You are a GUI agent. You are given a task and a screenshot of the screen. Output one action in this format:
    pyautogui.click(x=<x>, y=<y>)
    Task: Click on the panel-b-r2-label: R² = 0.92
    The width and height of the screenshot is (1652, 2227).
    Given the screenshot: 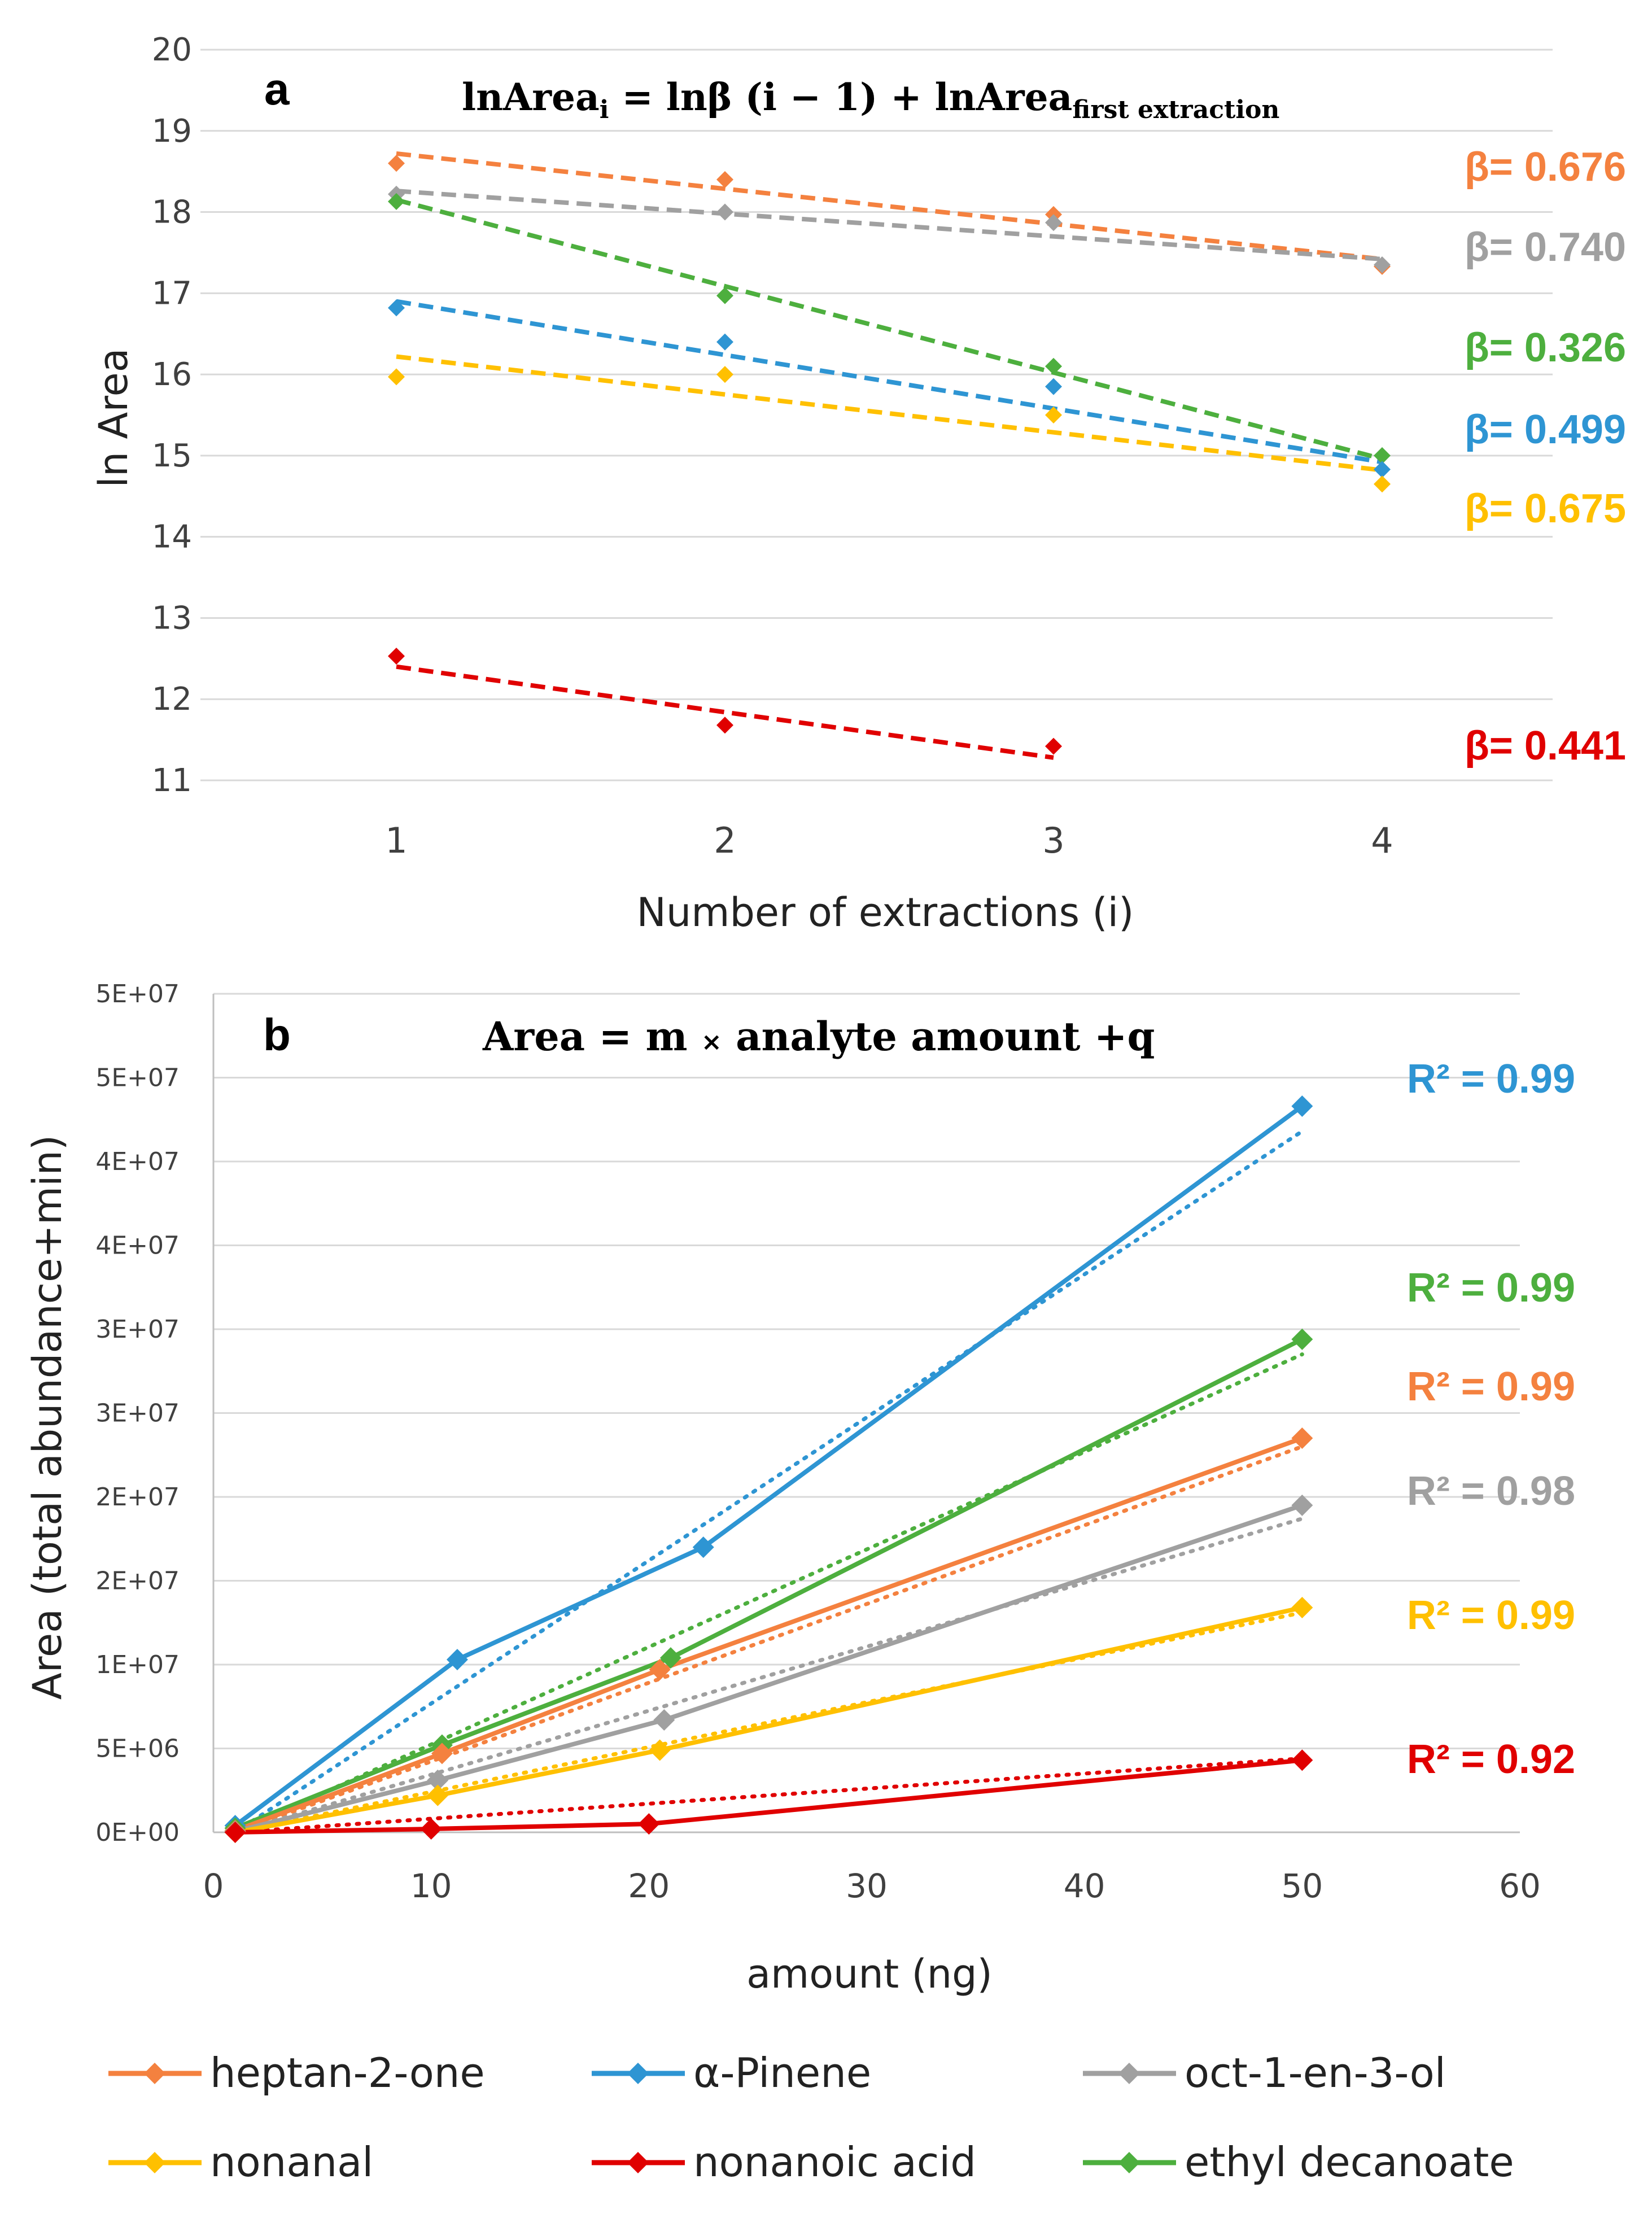 What is the action you would take?
    pyautogui.click(x=1491, y=1760)
    